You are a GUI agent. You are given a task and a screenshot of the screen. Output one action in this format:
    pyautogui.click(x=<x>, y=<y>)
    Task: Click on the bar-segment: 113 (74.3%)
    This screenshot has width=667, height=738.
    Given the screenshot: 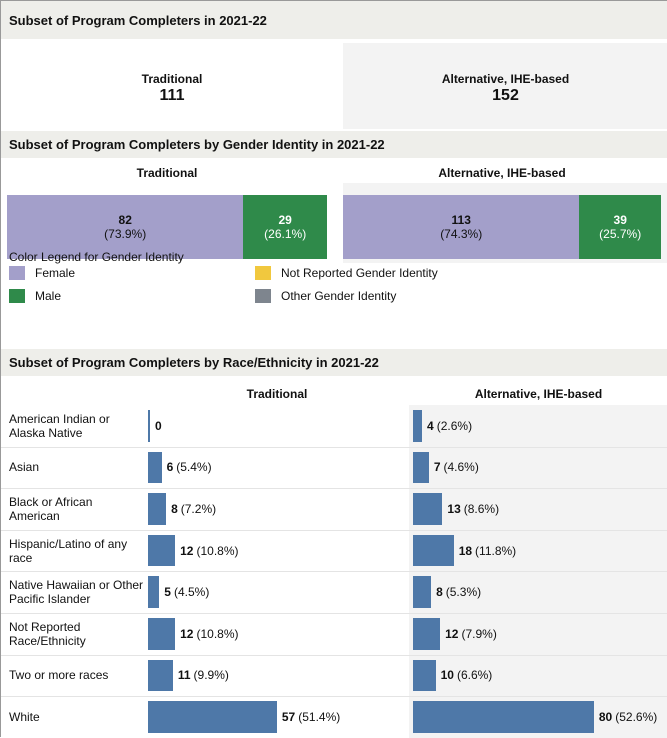 What is the action you would take?
    pyautogui.click(x=461, y=227)
    